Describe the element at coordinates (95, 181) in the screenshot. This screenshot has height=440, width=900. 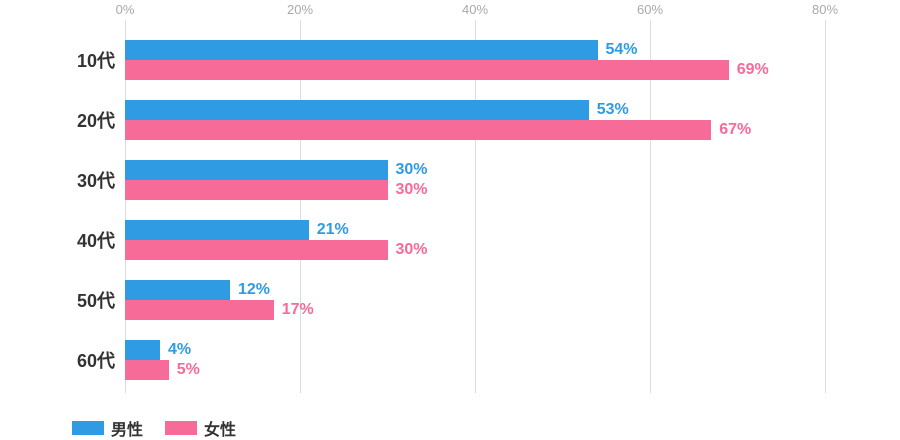
I see `category-label: 30代` at that location.